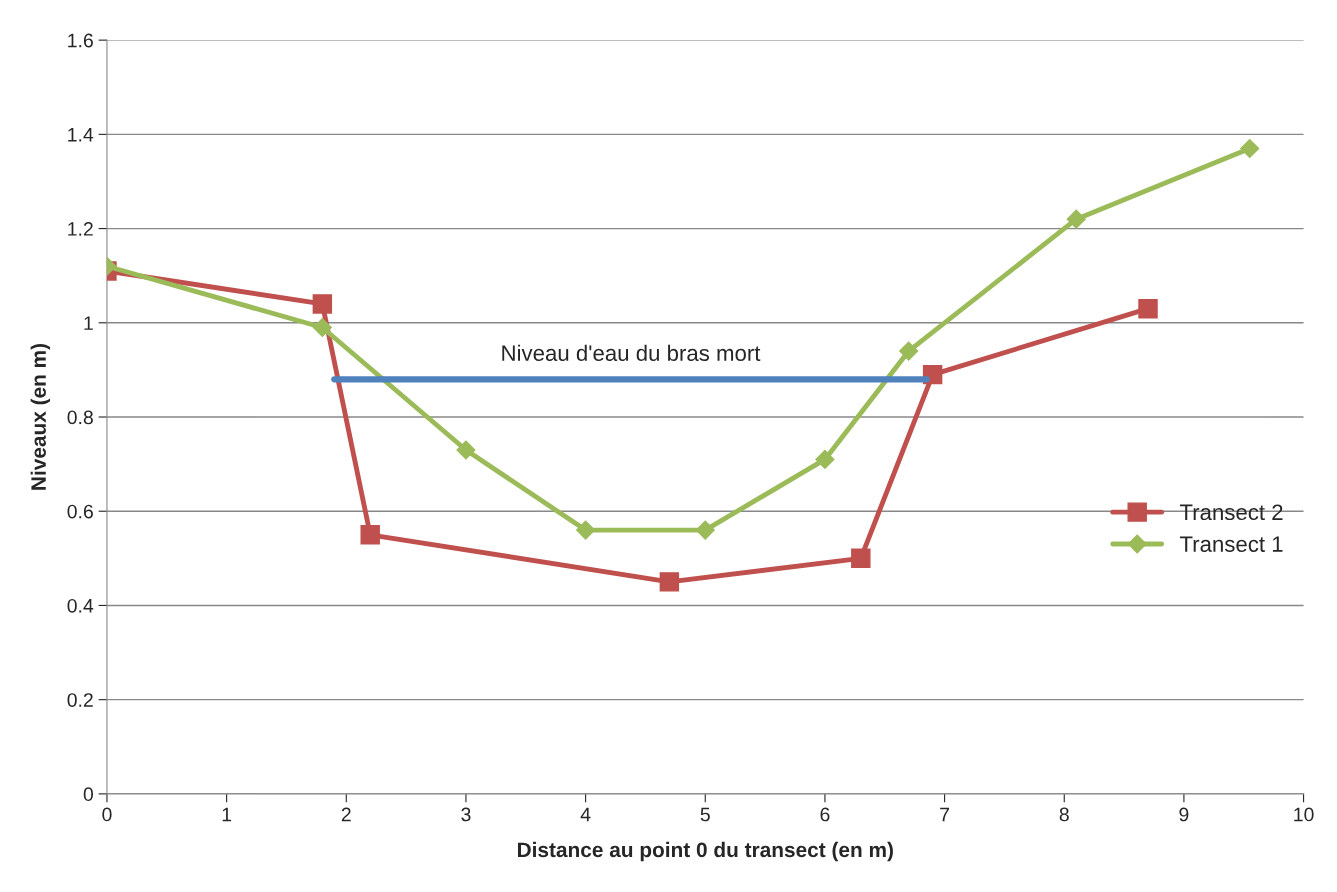  Describe the element at coordinates (466, 814) in the screenshot. I see `x-tick-label: 3` at that location.